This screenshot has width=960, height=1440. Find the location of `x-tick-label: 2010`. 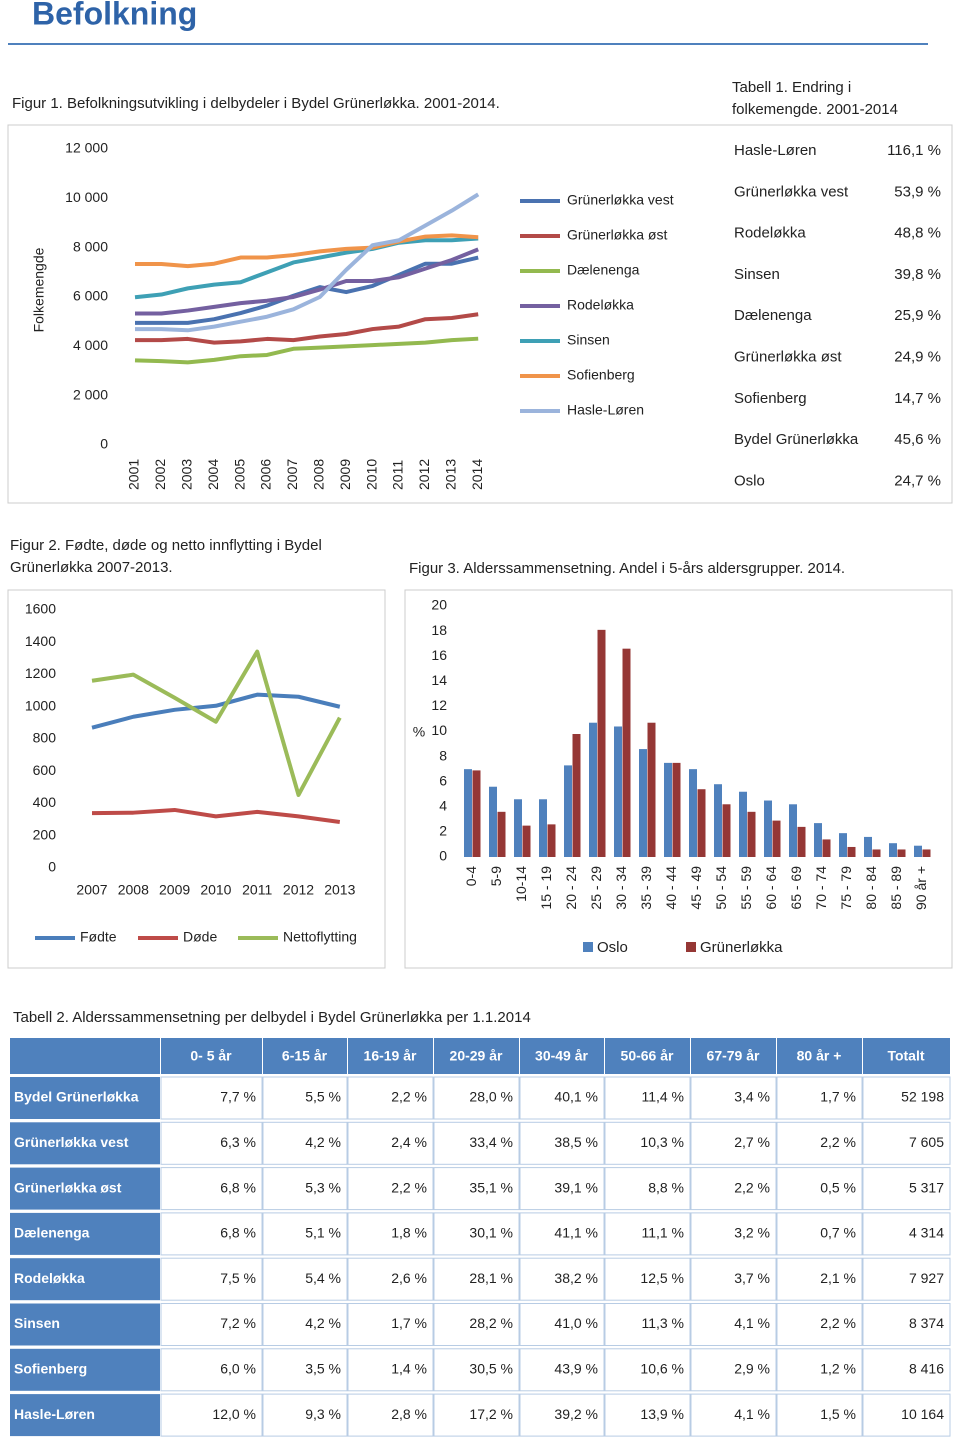

x-tick-label: 2010 is located at coordinates (215, 890).